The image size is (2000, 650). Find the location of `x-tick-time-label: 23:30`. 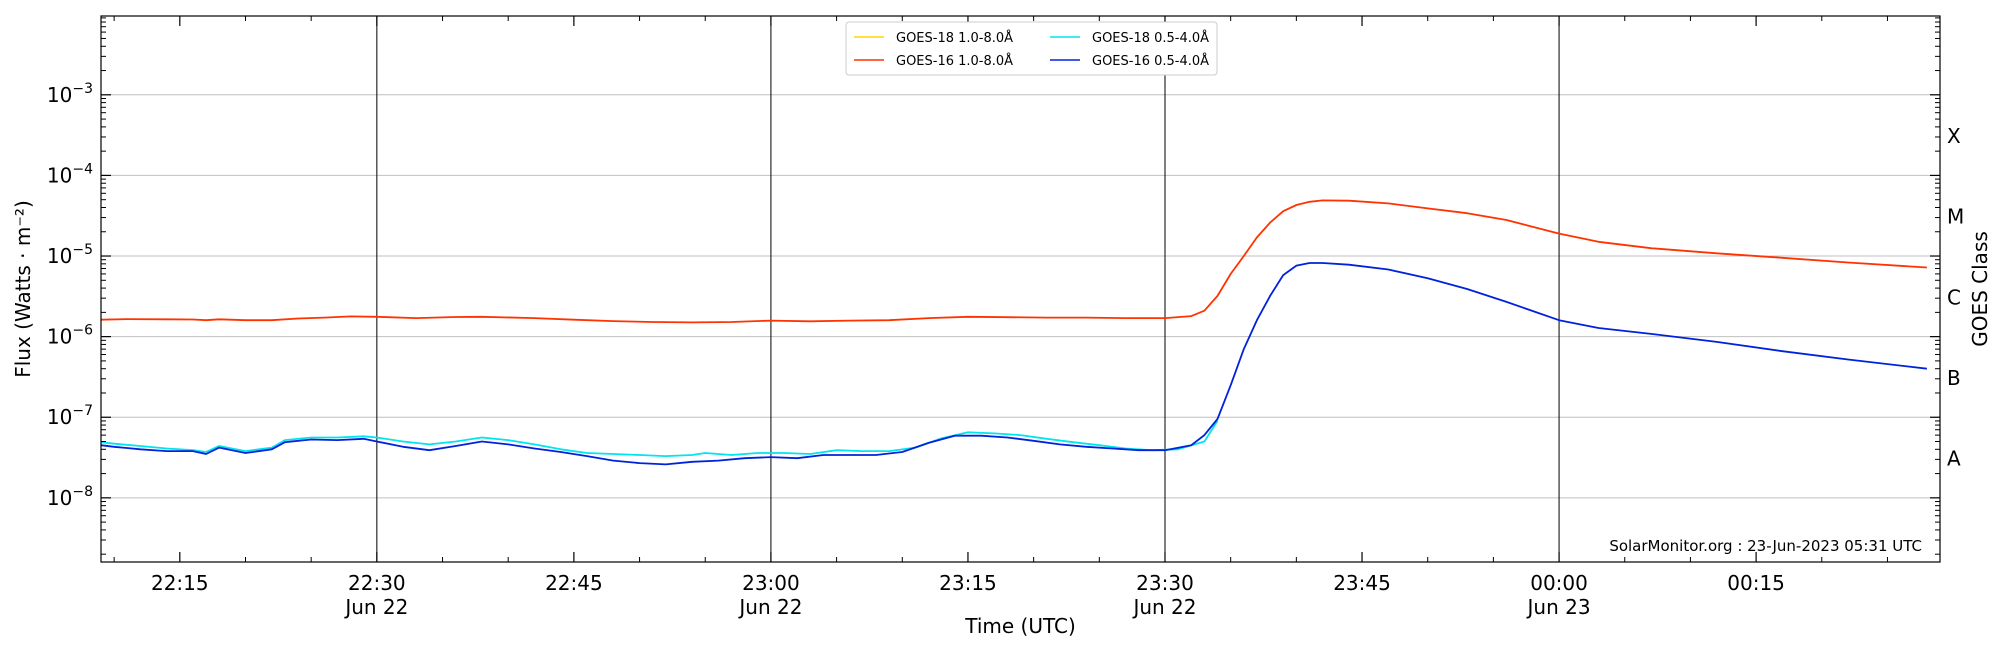

x-tick-time-label: 23:30 is located at coordinates (1165, 583).